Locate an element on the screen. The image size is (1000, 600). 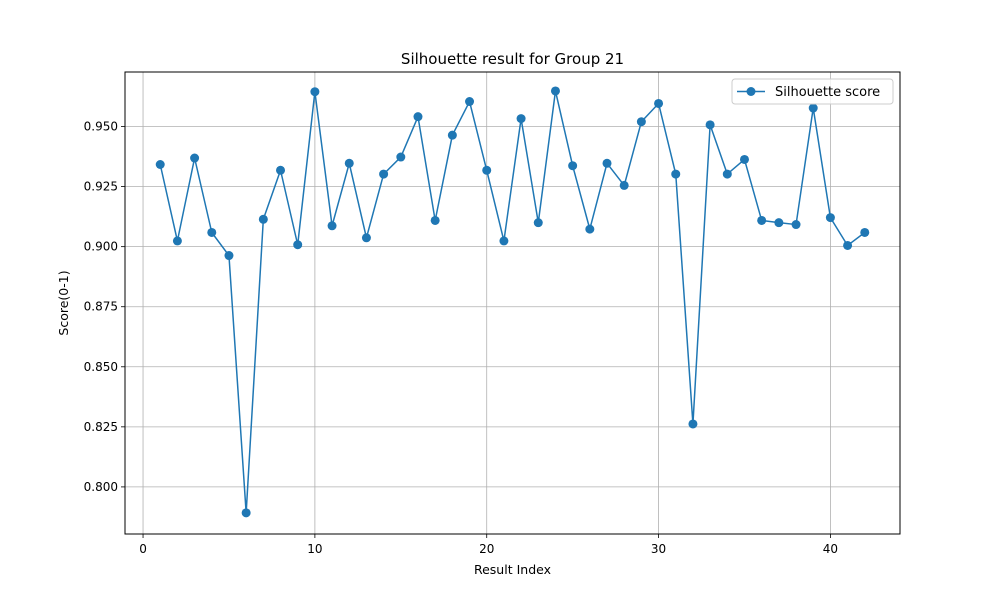
y-tick-label: 0.925 is located at coordinates (101, 187).